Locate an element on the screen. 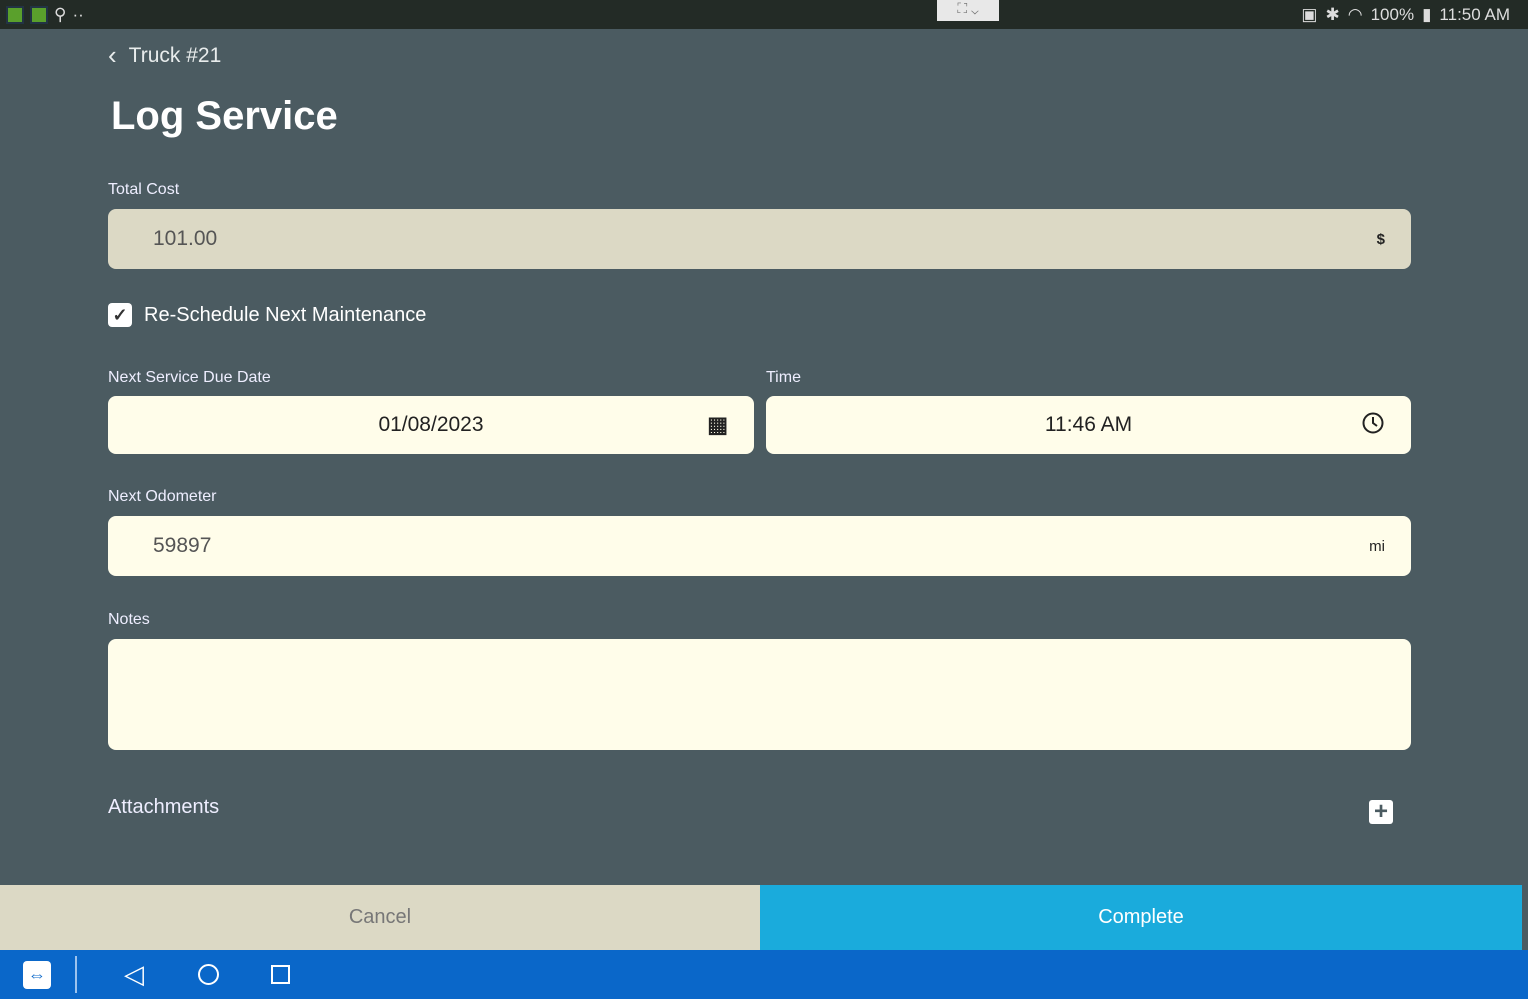 This screenshot has height=999, width=1528. teamviewer-icon: ⇔ is located at coordinates (37, 975).